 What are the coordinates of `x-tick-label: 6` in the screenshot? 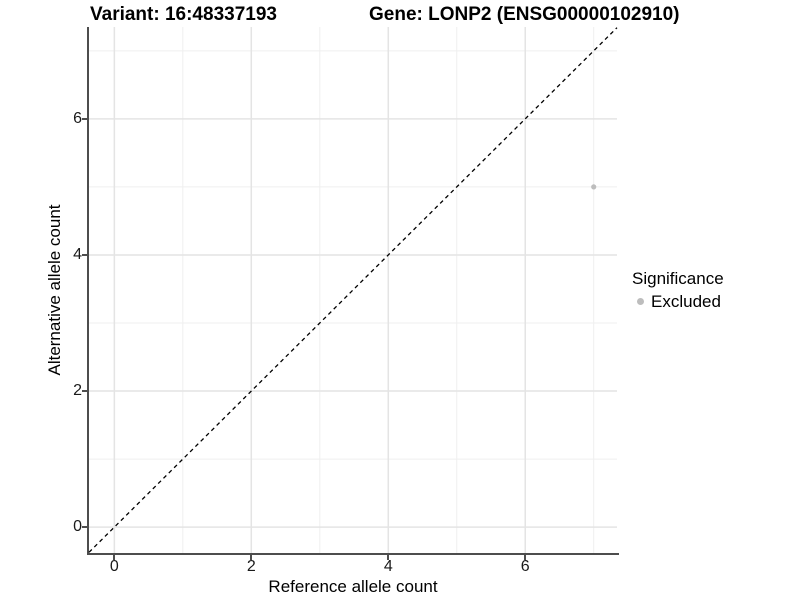 It's located at (525, 566).